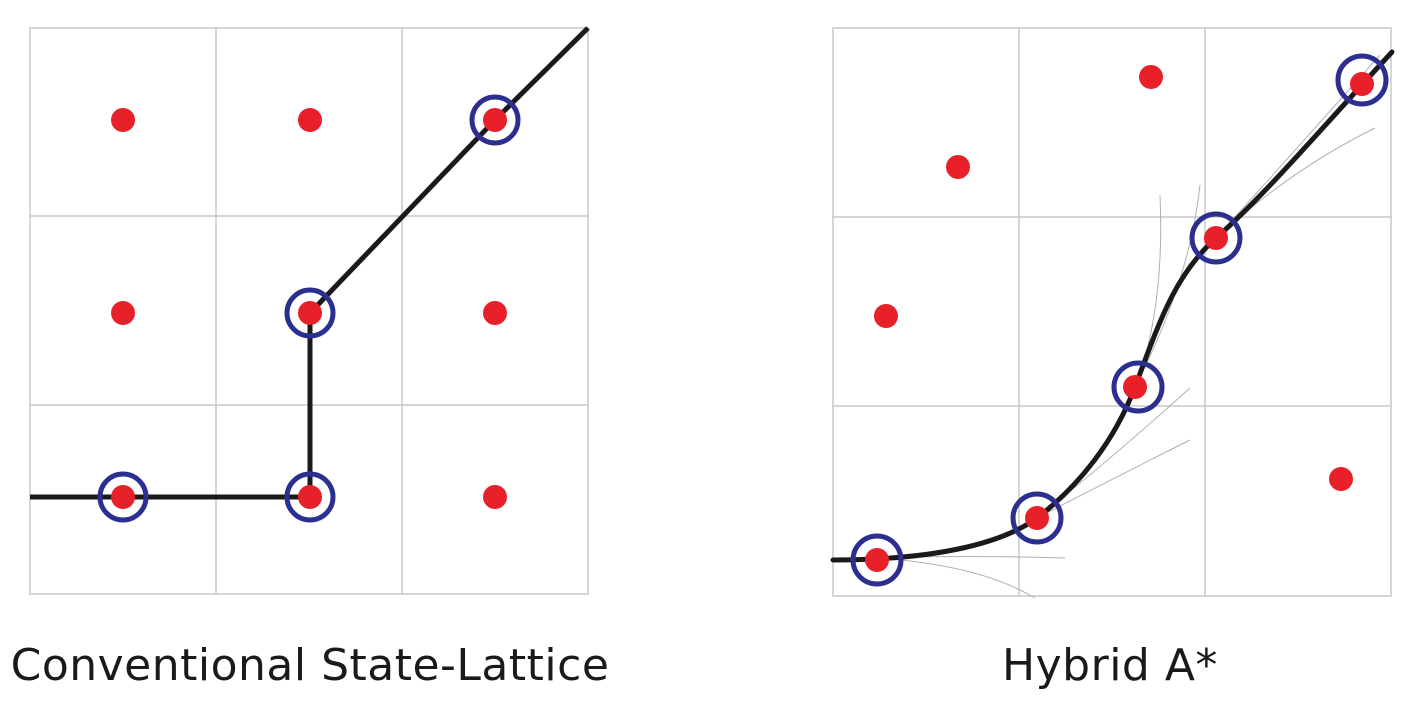 The height and width of the screenshot is (701, 1407). Describe the element at coordinates (1110, 665) in the screenshot. I see `hybrid-astar-caption: Hybrid A*` at that location.